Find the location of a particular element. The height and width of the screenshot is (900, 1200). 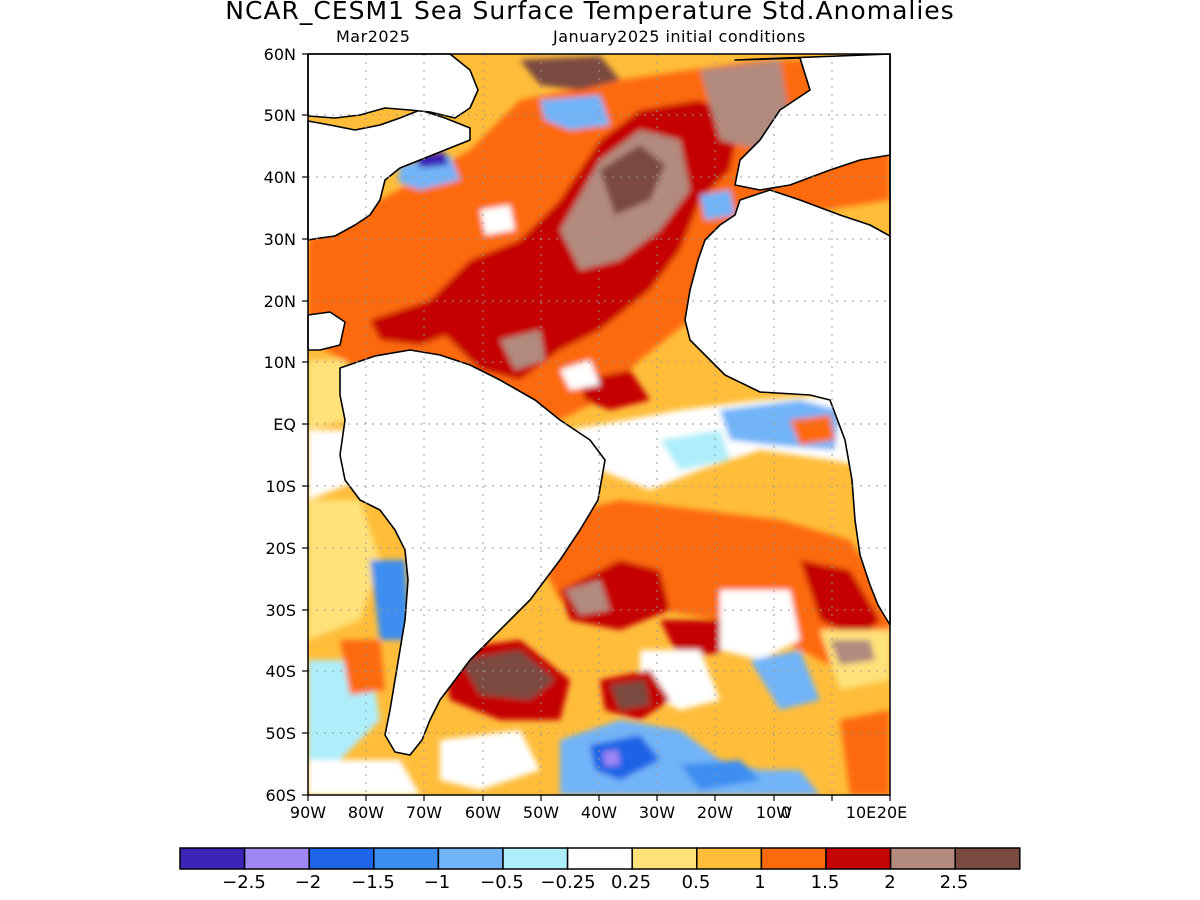

africa-europe-land is located at coordinates (787, 339).